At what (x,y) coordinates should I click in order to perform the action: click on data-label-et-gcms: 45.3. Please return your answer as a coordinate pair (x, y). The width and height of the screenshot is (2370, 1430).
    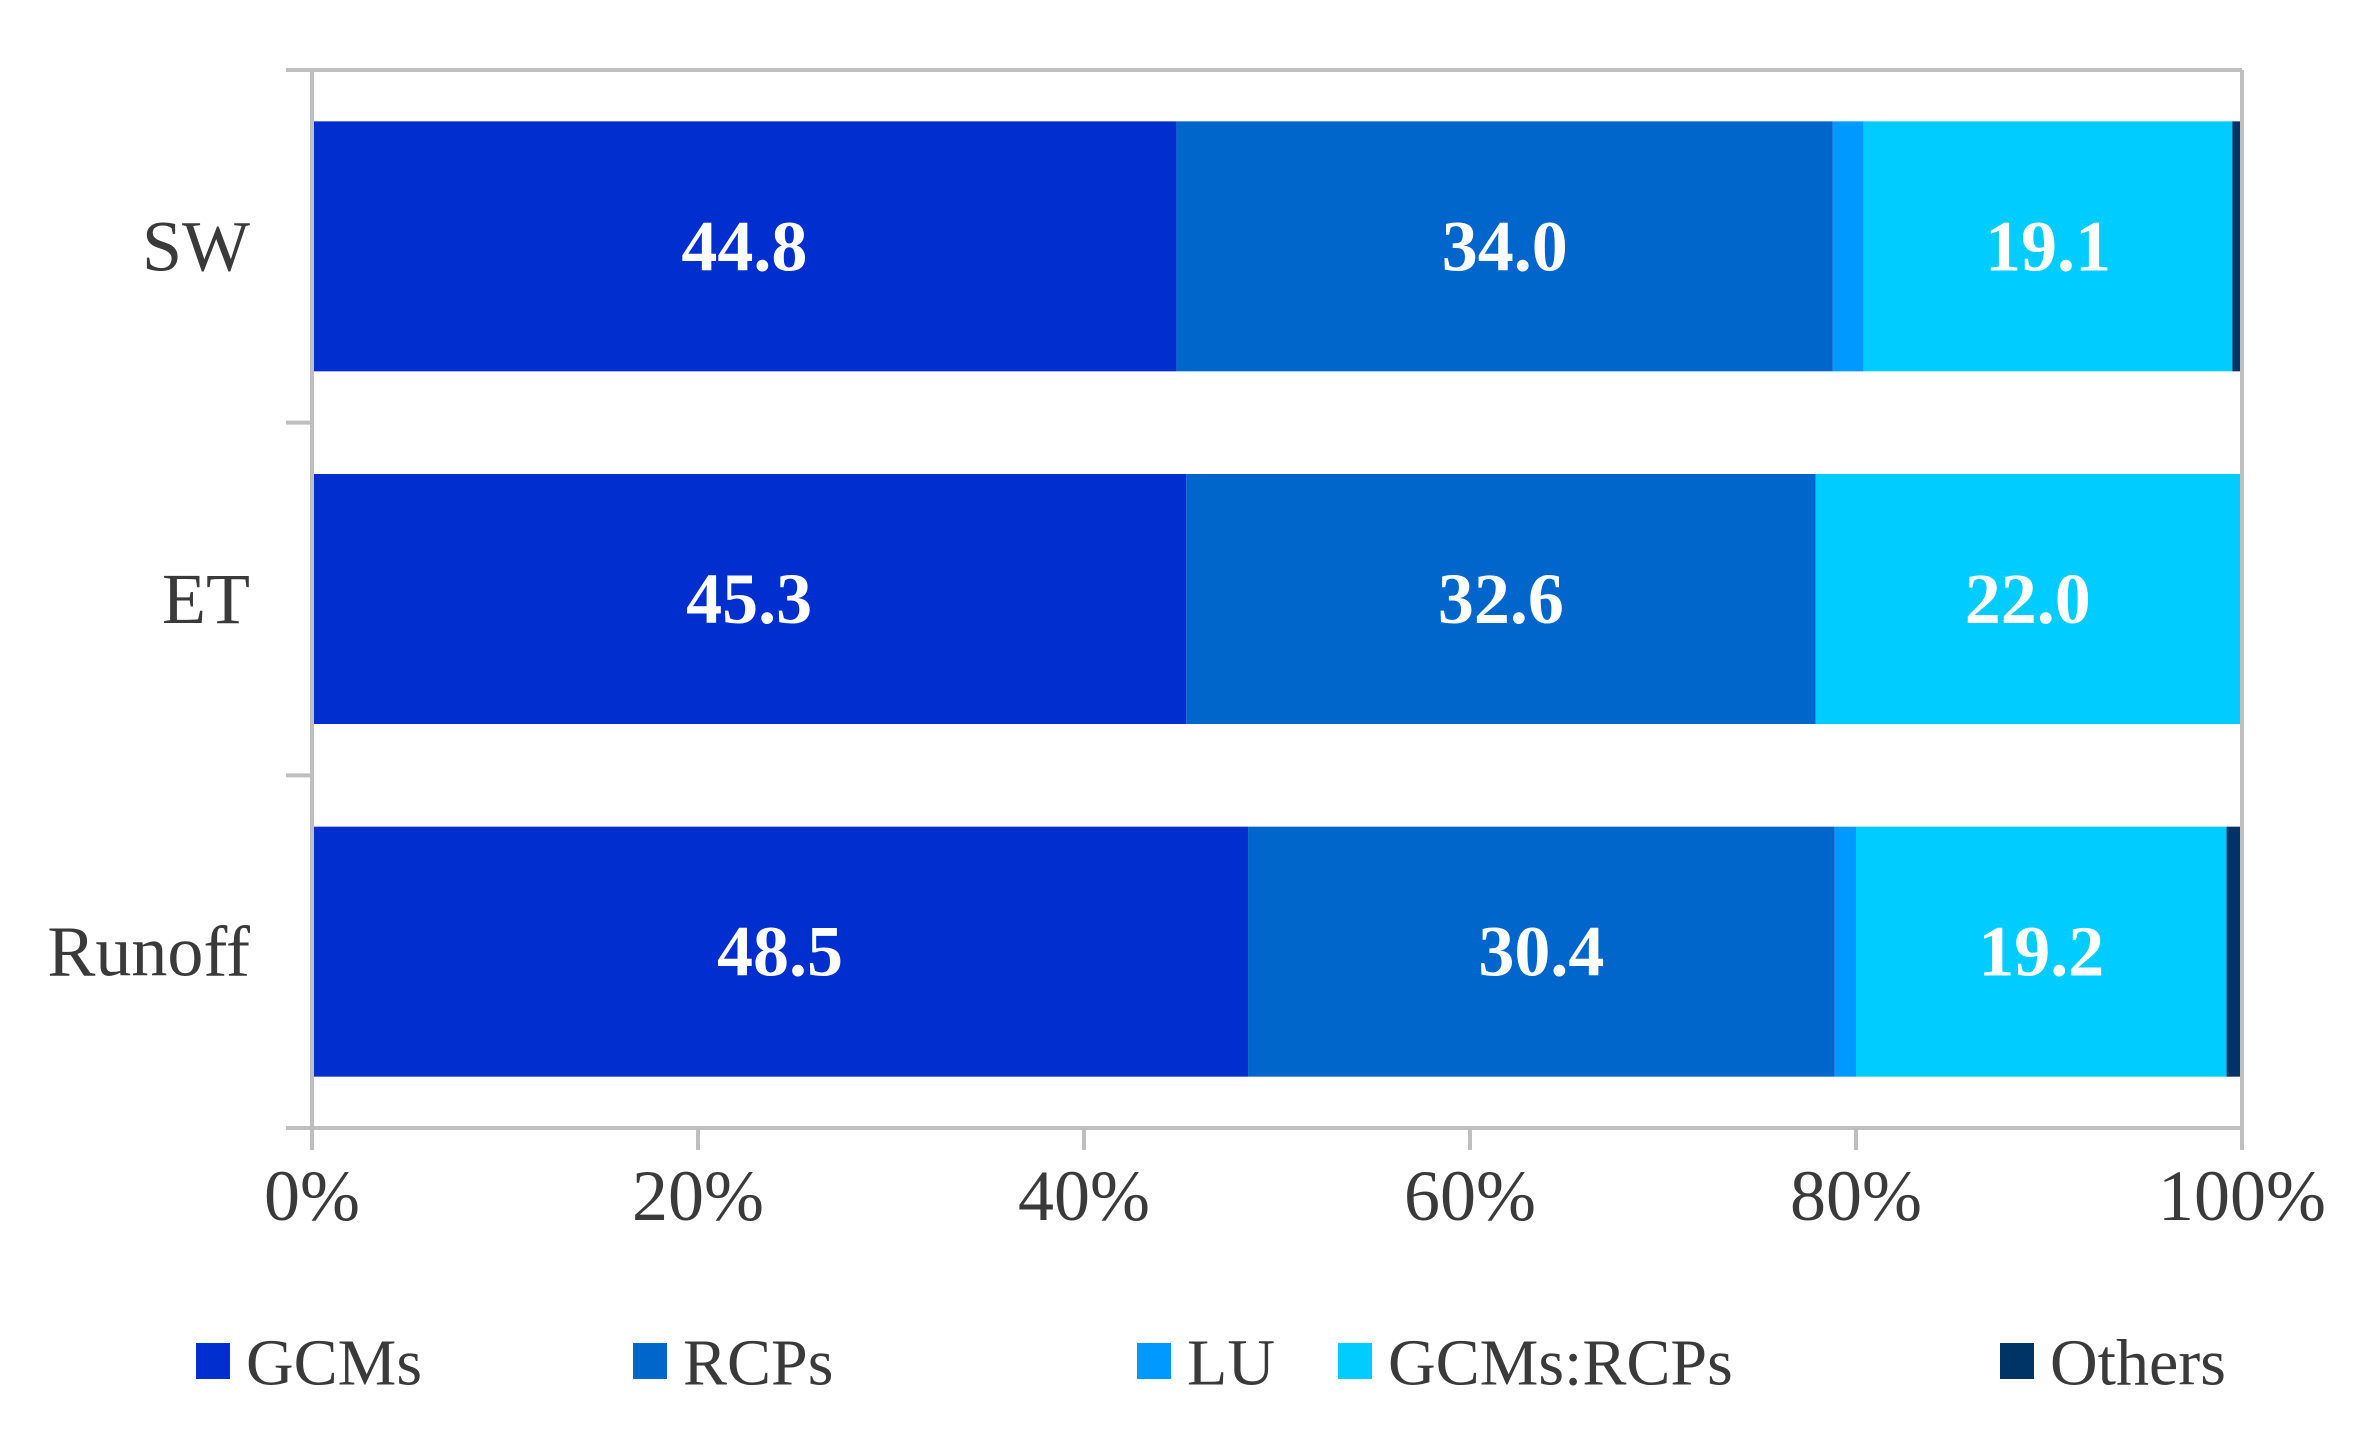
    Looking at the image, I should click on (749, 599).